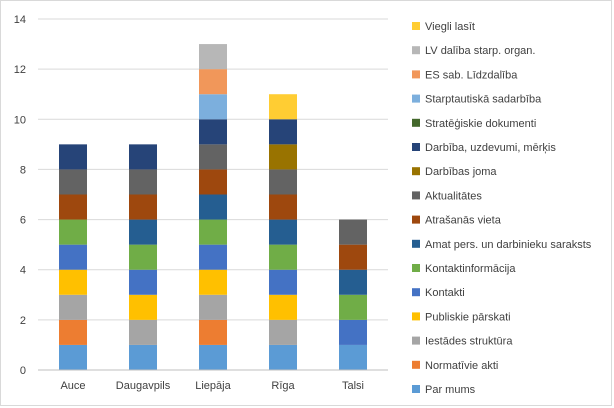  I want to click on legend-label: Stratēģiskie dokumenti, so click(480, 123).